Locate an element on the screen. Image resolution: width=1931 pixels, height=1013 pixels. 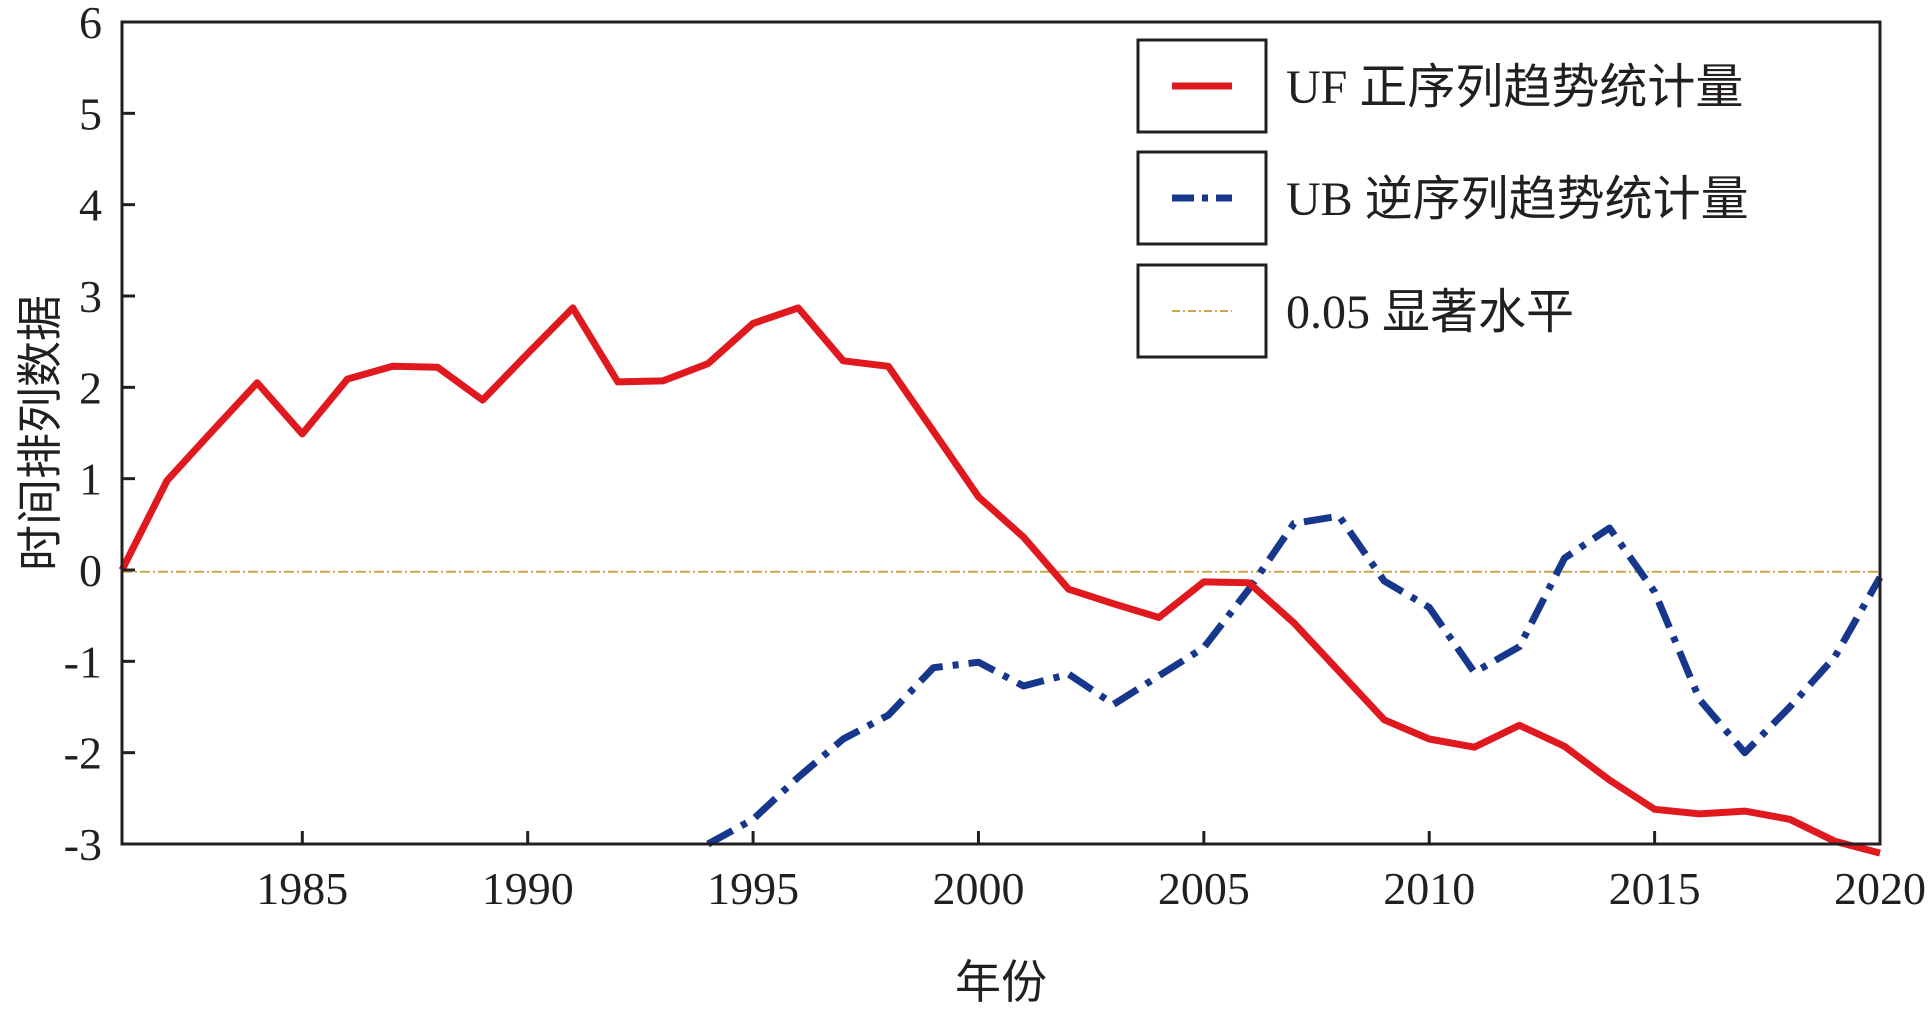
x-tick-label: 2010 is located at coordinates (1429, 888).